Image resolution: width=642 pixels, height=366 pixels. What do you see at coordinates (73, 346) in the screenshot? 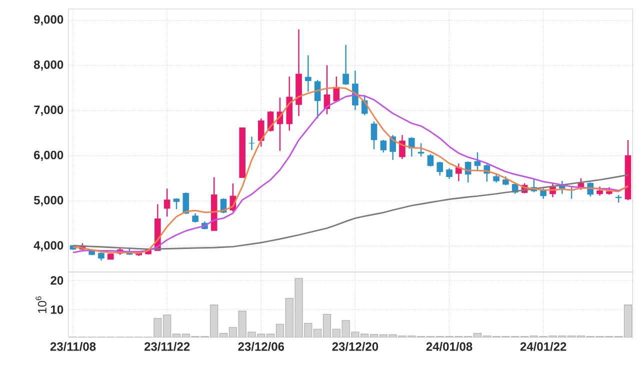
I see `x-tick-label: 23/11/08` at bounding box center [73, 346].